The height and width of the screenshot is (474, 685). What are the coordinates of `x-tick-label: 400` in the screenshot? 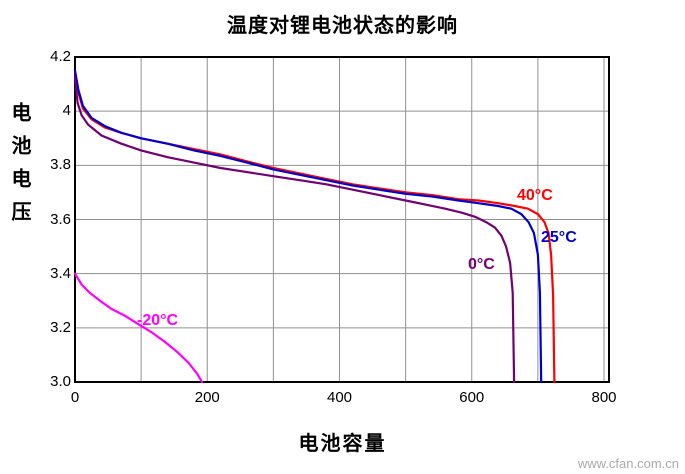 It's located at (339, 397).